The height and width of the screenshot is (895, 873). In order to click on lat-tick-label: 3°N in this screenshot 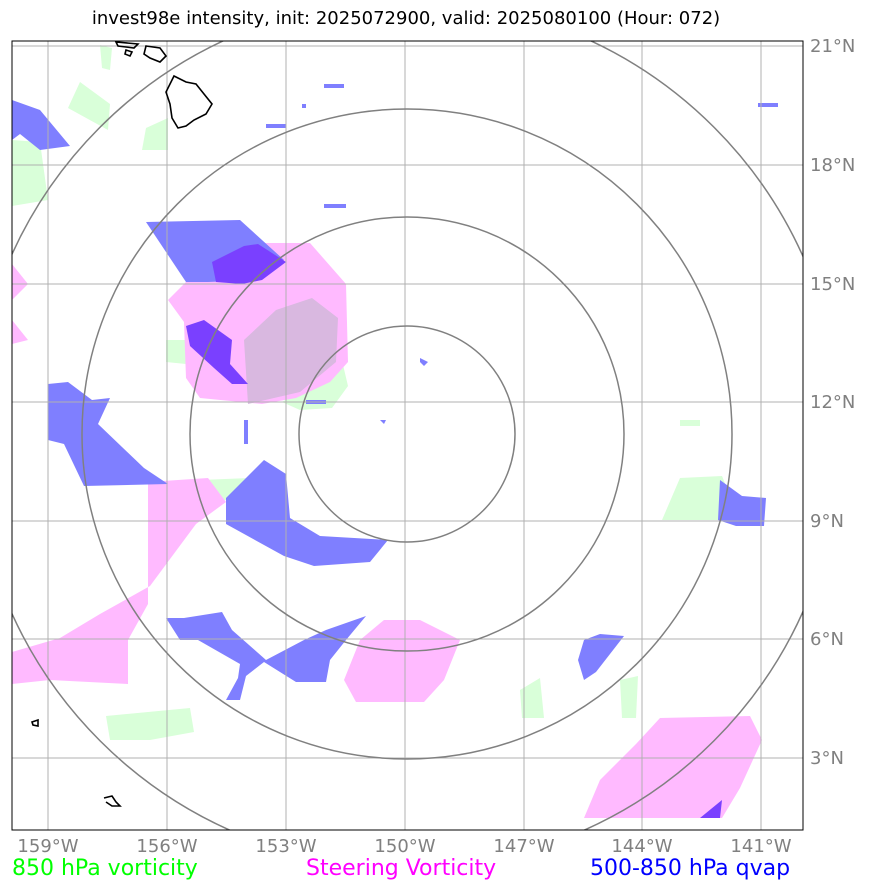, I will do `click(827, 758)`.